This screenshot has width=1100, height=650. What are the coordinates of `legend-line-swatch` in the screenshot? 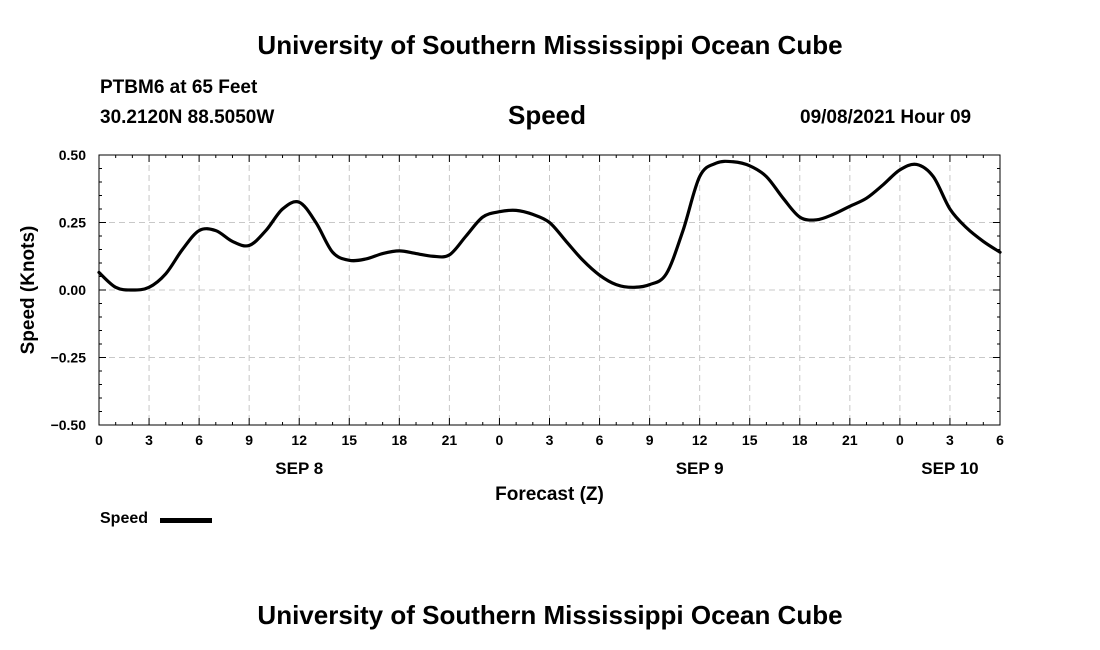 It's located at (186, 520).